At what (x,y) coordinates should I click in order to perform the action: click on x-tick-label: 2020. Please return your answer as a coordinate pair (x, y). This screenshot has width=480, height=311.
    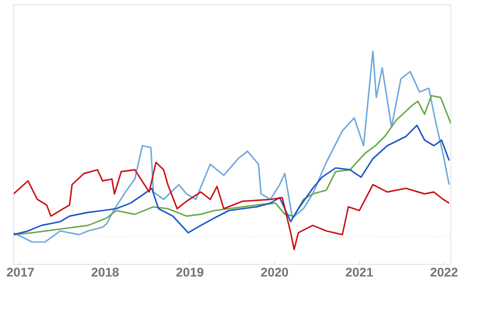
    Looking at the image, I should click on (274, 272).